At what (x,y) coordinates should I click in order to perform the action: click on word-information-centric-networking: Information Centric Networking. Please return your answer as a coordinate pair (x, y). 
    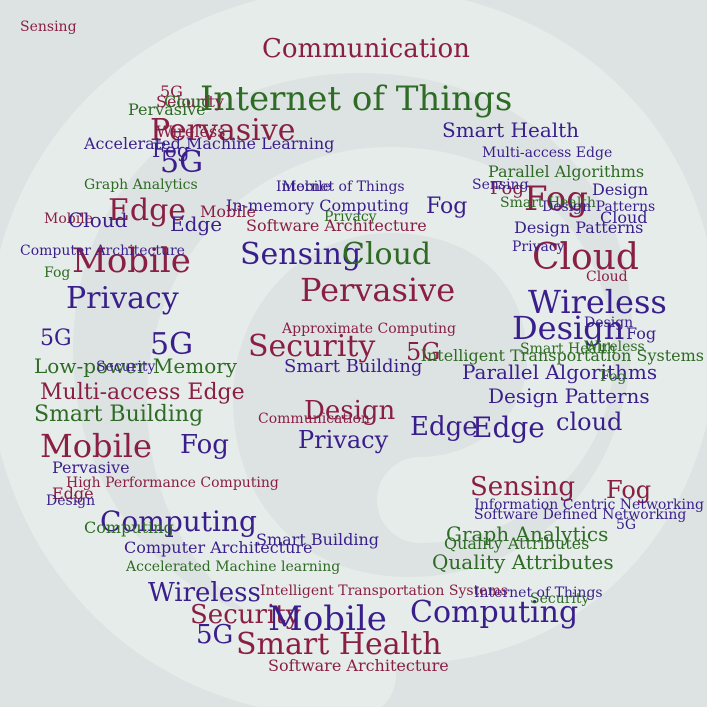
    Looking at the image, I should click on (589, 505).